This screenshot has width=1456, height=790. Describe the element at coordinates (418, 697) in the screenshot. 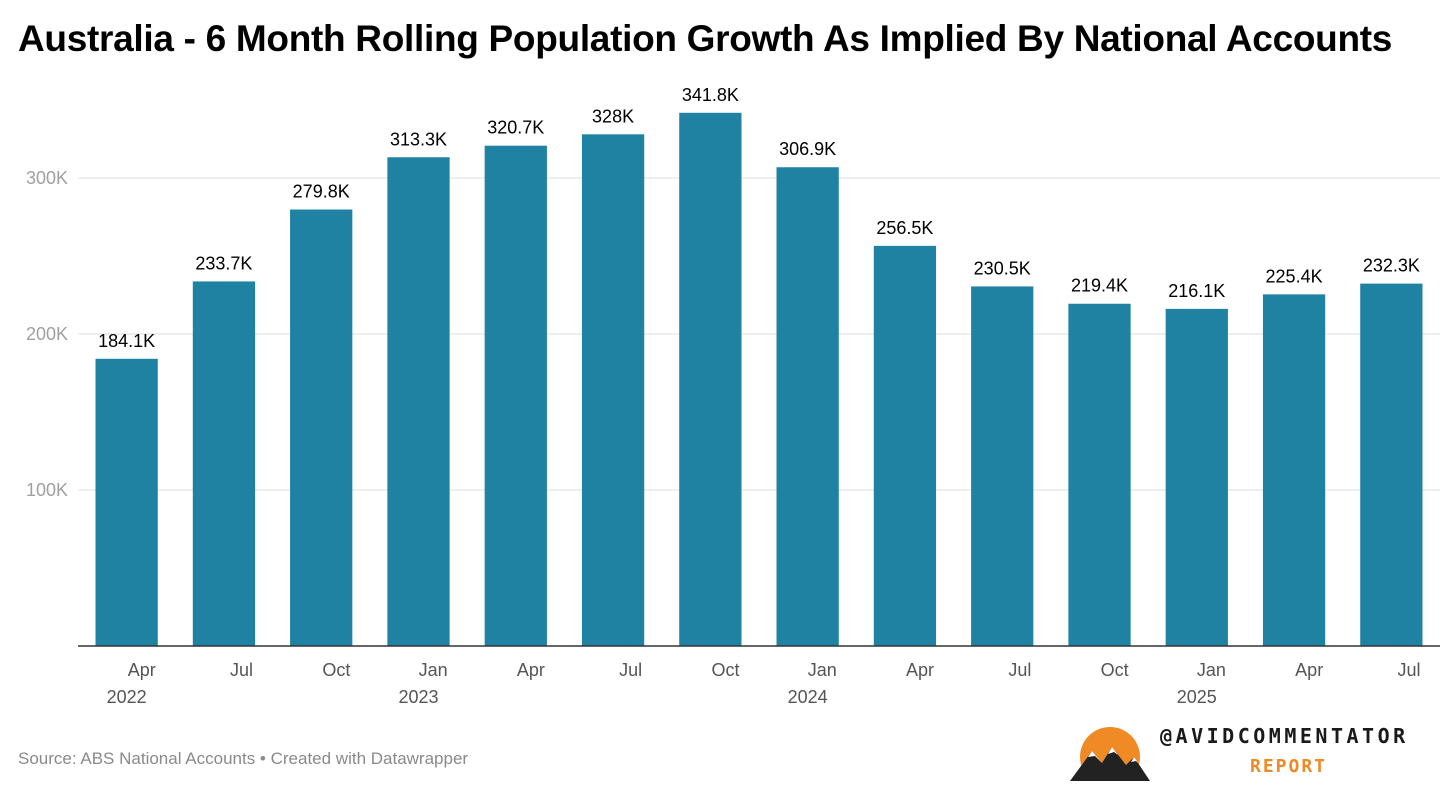

I see `x-year-label: 2023` at that location.